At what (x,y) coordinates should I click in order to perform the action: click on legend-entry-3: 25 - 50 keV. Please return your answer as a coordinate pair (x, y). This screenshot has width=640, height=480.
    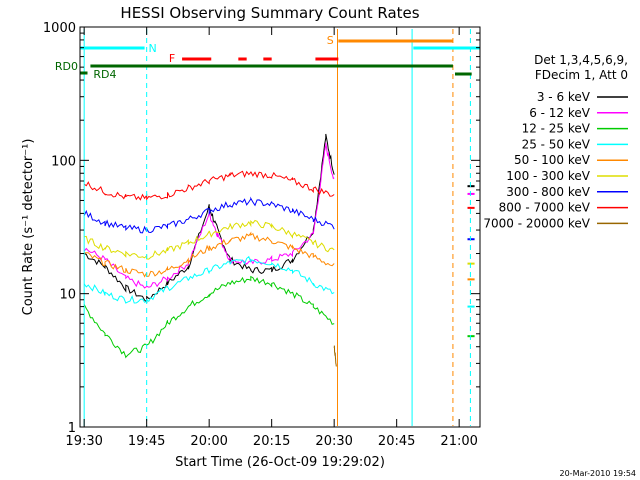
    Looking at the image, I should click on (556, 144).